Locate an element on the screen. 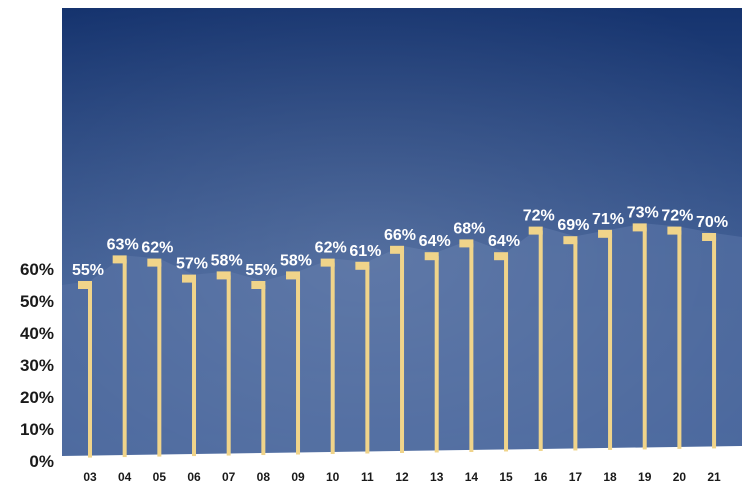 The width and height of the screenshot is (752, 484). x-tick-label: 16 is located at coordinates (541, 477).